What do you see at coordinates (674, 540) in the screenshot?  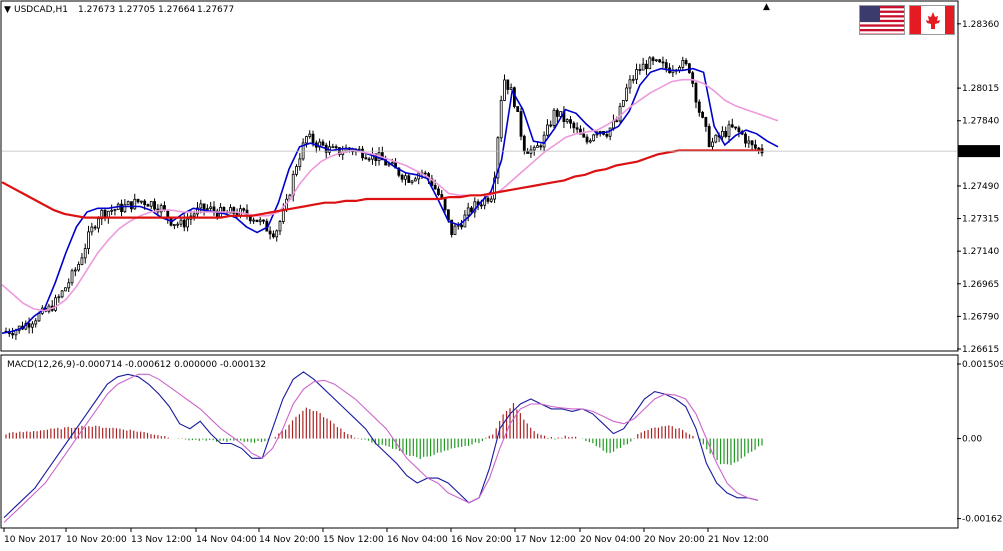 I see `time-tick-label: 20 Nov 20:00` at bounding box center [674, 540].